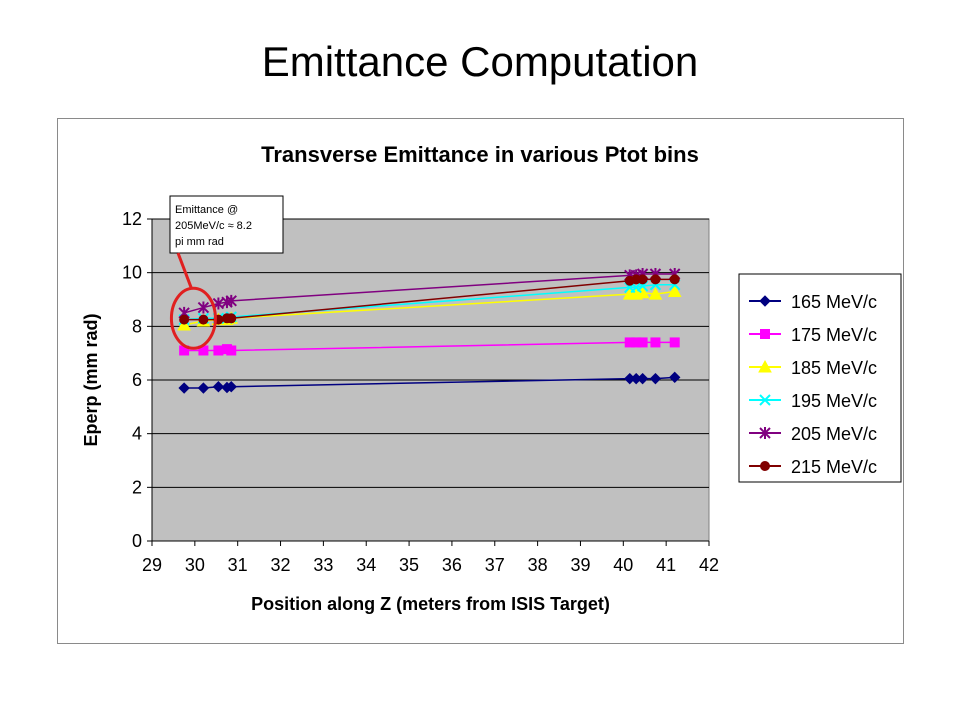  I want to click on slide-title: Emittance Computation, so click(480, 61).